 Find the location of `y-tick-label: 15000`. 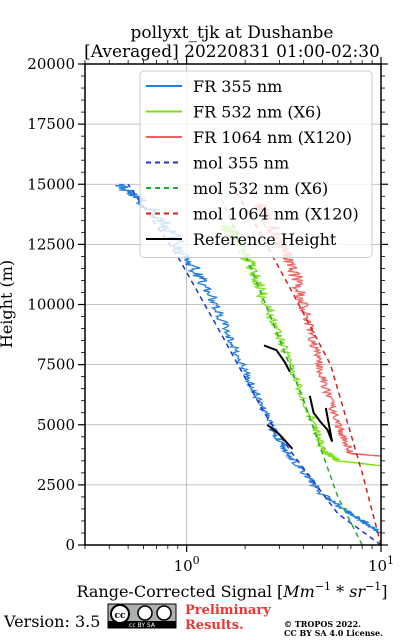

y-tick-label: 15000 is located at coordinates (51, 184).